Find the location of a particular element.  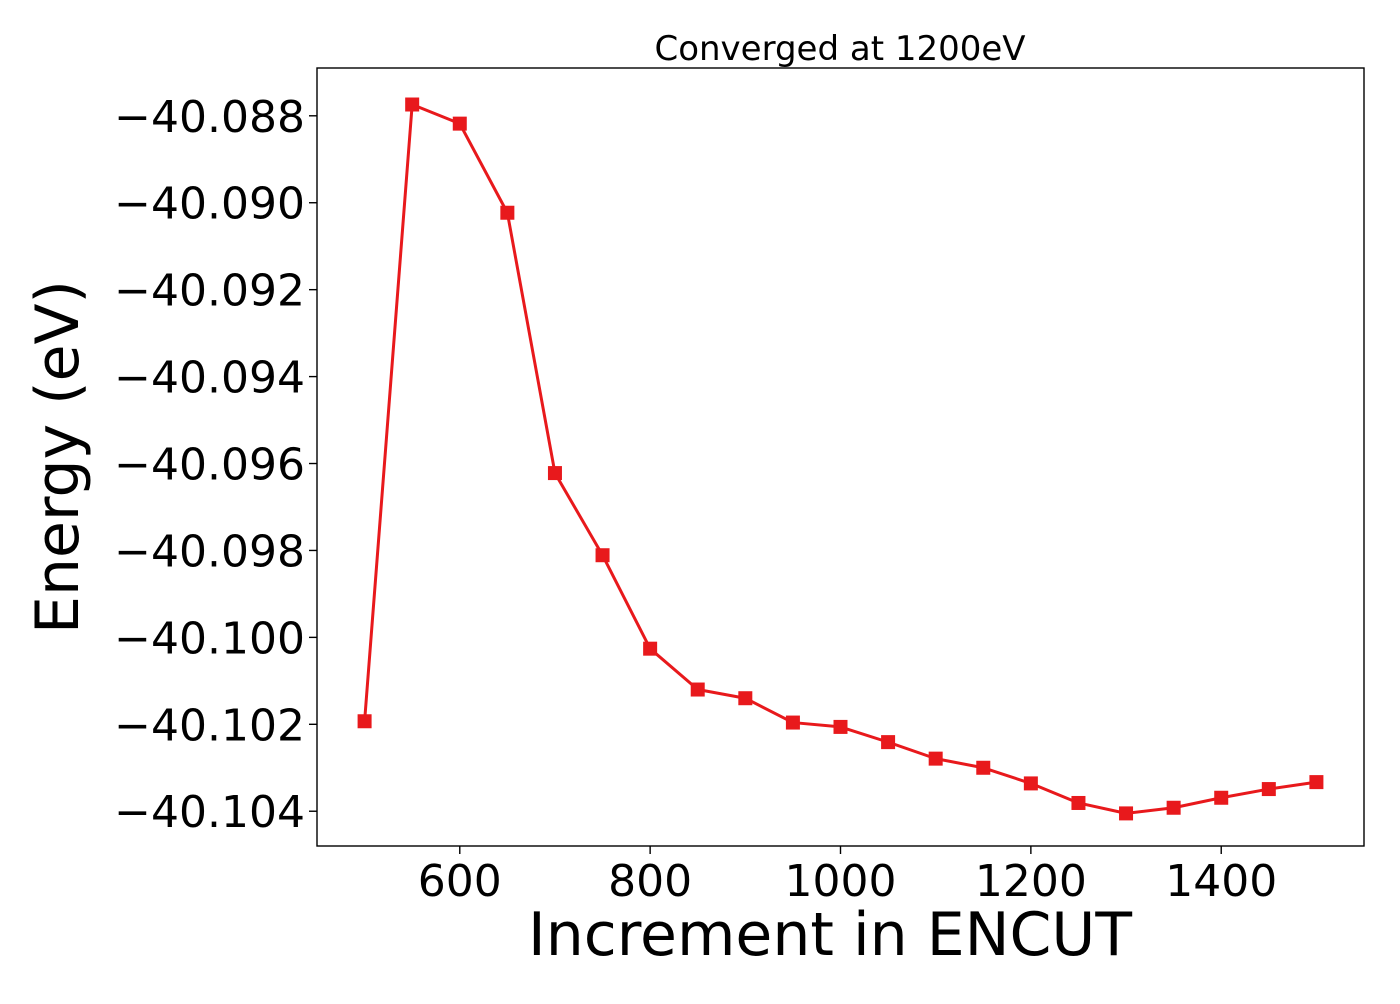

y-tick-label: −40.102 is located at coordinates (209, 725).